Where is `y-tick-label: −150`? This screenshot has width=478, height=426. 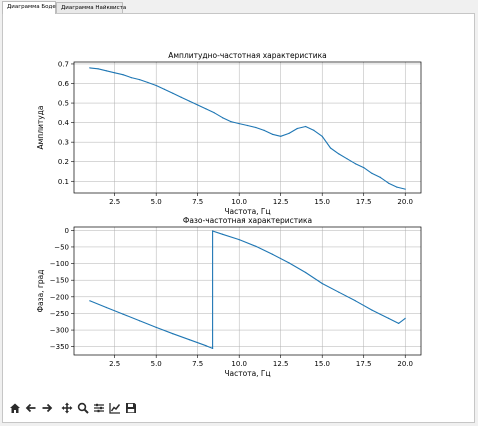
y-tick-label: −150 is located at coordinates (59, 281).